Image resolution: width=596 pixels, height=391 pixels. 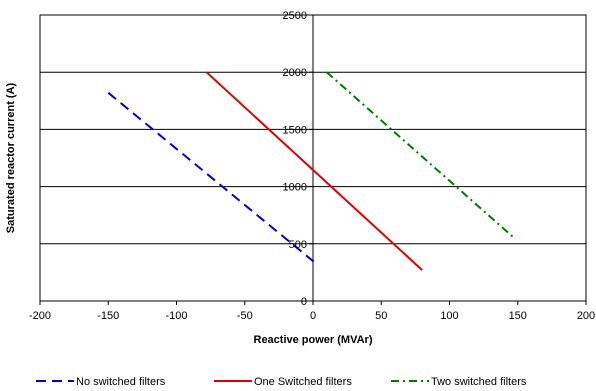 I want to click on x-tick-label: 0, so click(x=313, y=316).